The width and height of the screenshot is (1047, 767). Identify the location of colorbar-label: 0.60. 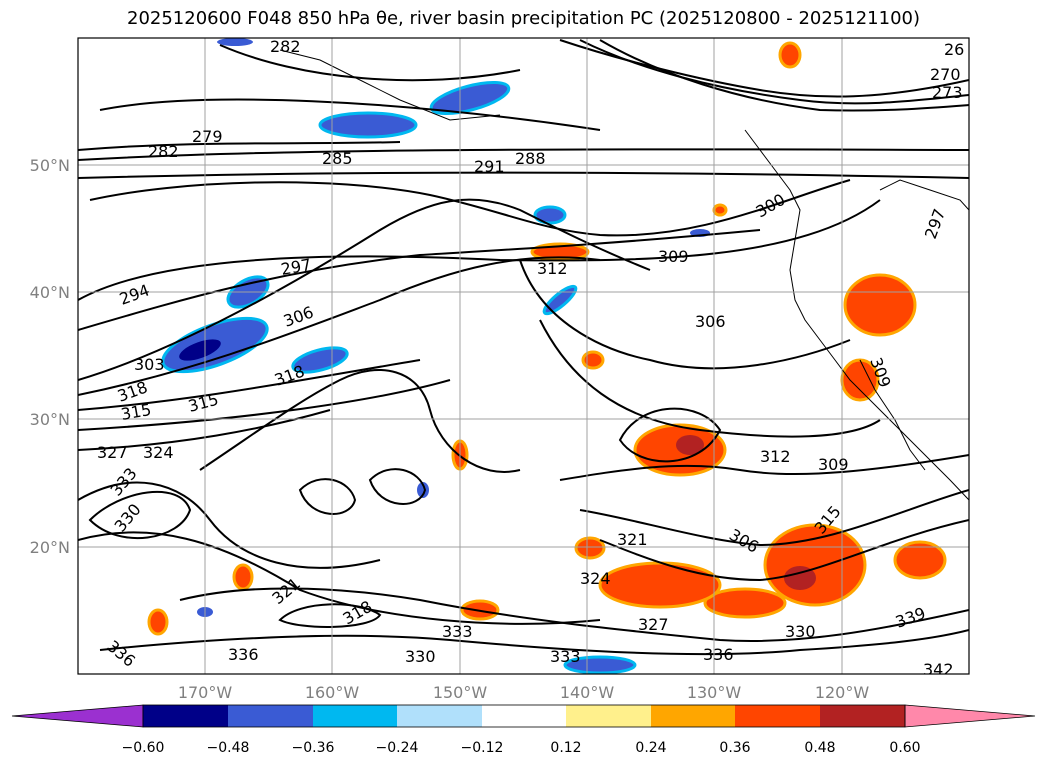
(904, 748).